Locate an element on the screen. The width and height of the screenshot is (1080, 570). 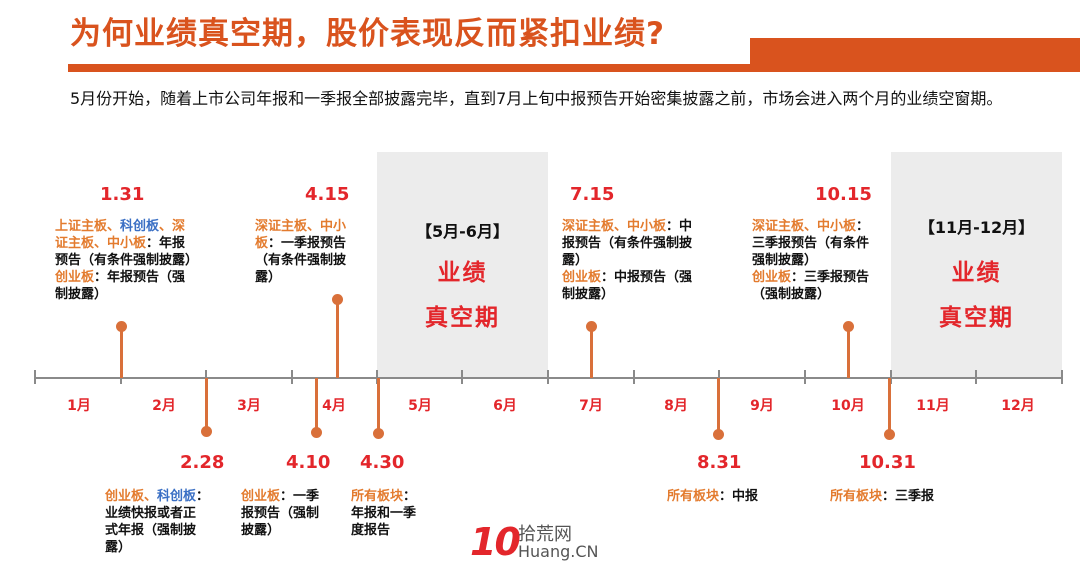
event-desc-segment: 板 is located at coordinates (262, 243).